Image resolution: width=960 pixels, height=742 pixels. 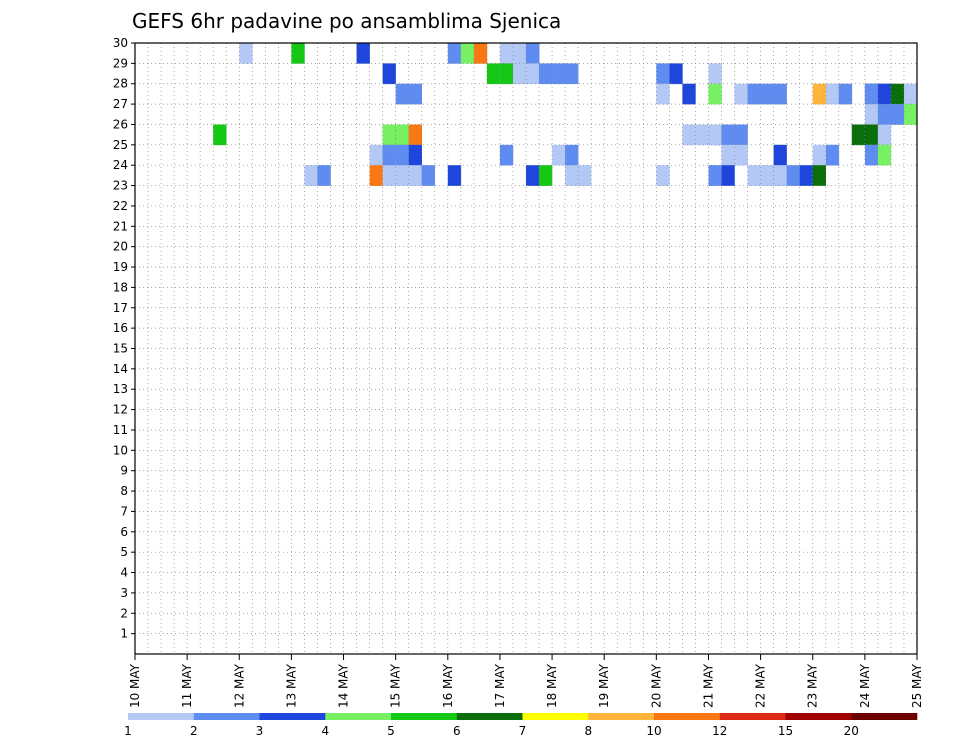 I want to click on x-tick-label: 23 MAY, so click(x=813, y=685).